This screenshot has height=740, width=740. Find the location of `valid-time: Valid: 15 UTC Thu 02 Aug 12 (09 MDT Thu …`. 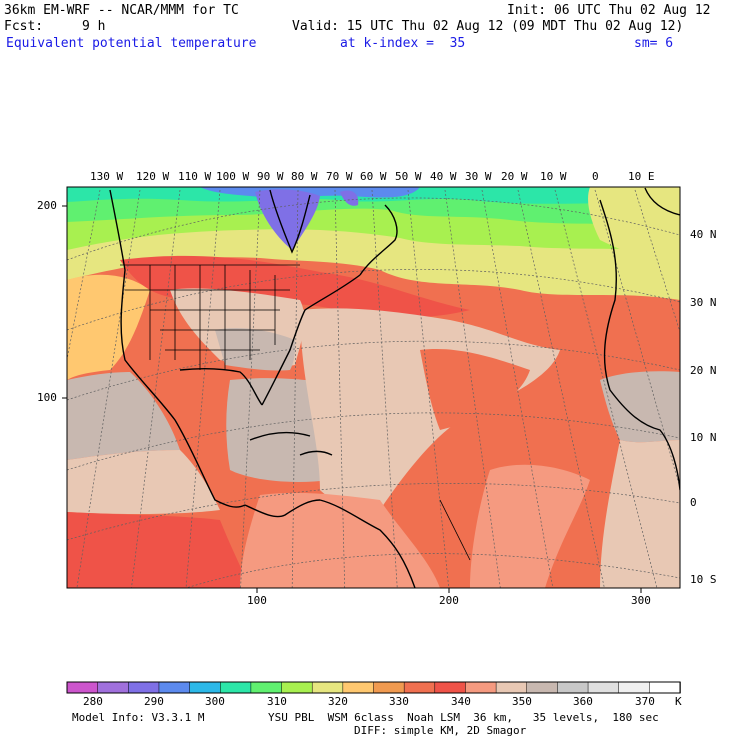

valid-time: Valid: 15 UTC Thu 02 Aug 12 (09 MDT Thu … is located at coordinates (488, 26).